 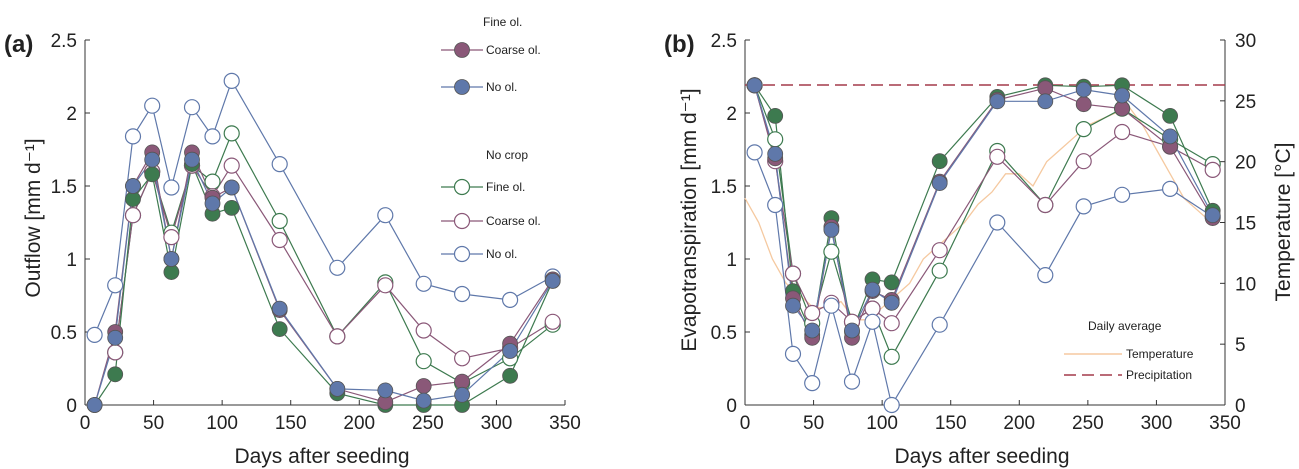 I want to click on panel-a-x-tick-label: 250, so click(x=428, y=423).